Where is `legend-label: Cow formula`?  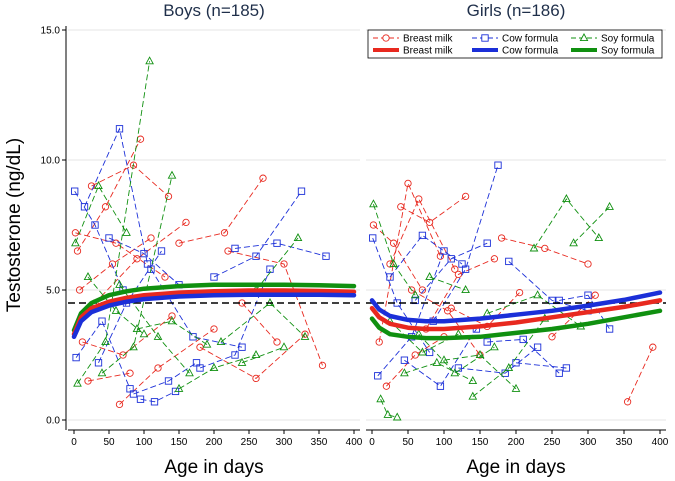 legend-label: Cow formula is located at coordinates (530, 39).